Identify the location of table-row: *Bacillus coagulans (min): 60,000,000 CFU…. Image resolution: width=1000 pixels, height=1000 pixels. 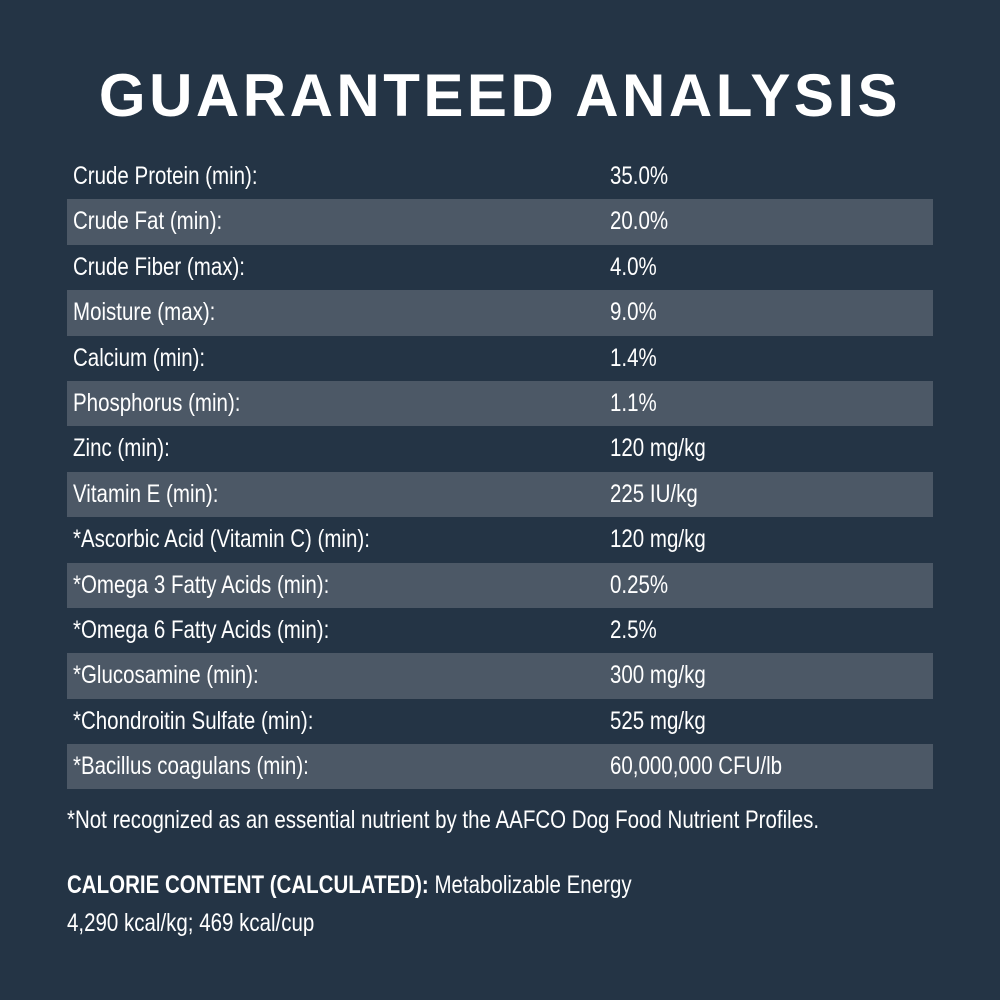
(500, 767).